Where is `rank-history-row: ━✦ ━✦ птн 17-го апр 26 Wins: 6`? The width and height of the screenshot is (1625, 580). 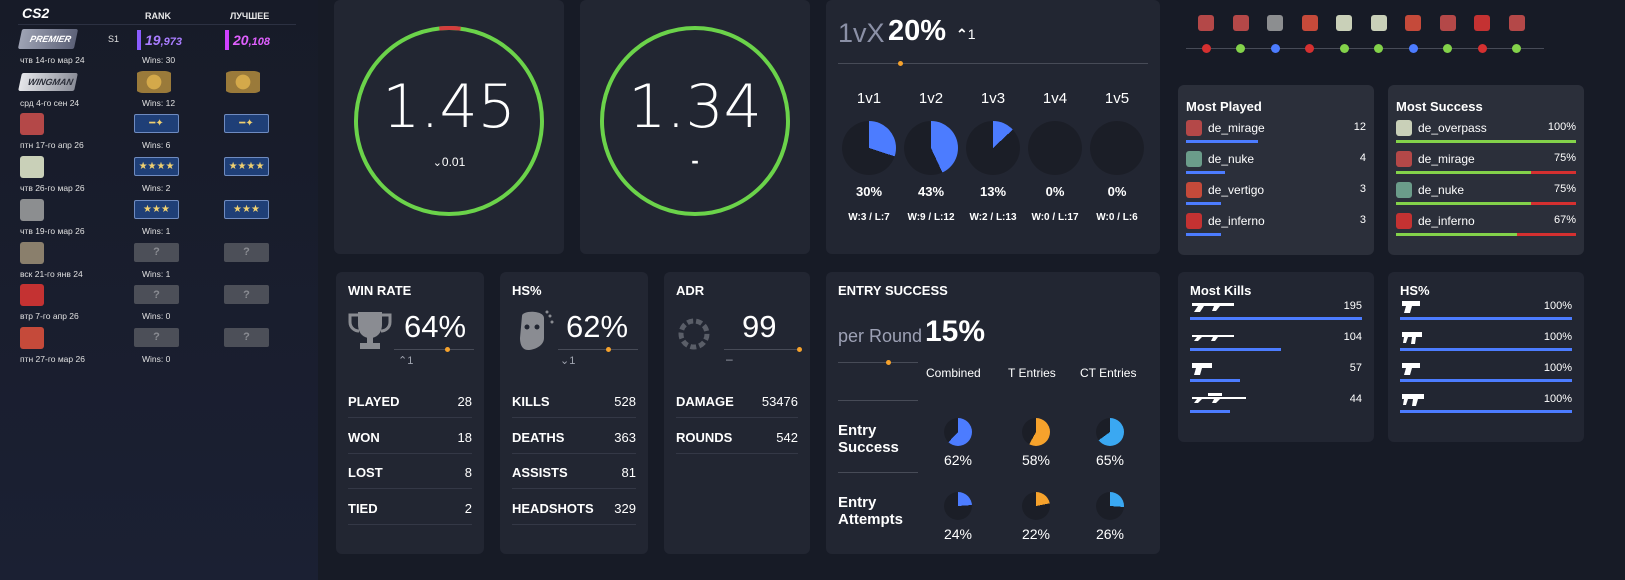 rank-history-row: ━✦ ━✦ птн 17-го апр 26 Wins: 6 is located at coordinates (159, 135).